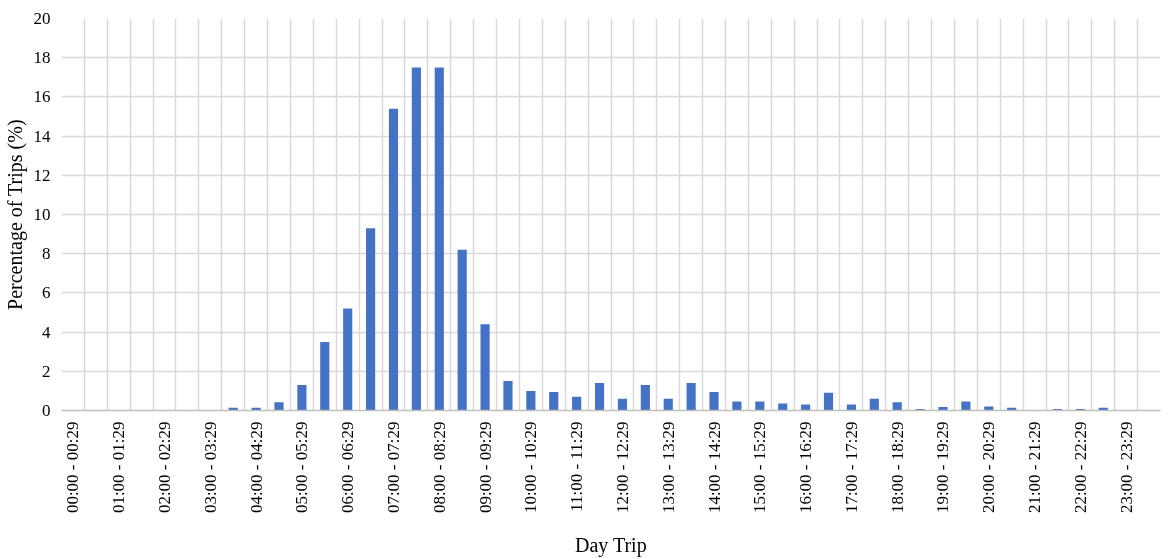  I want to click on x-tick-label: 03:00 - 03:29, so click(210, 467).